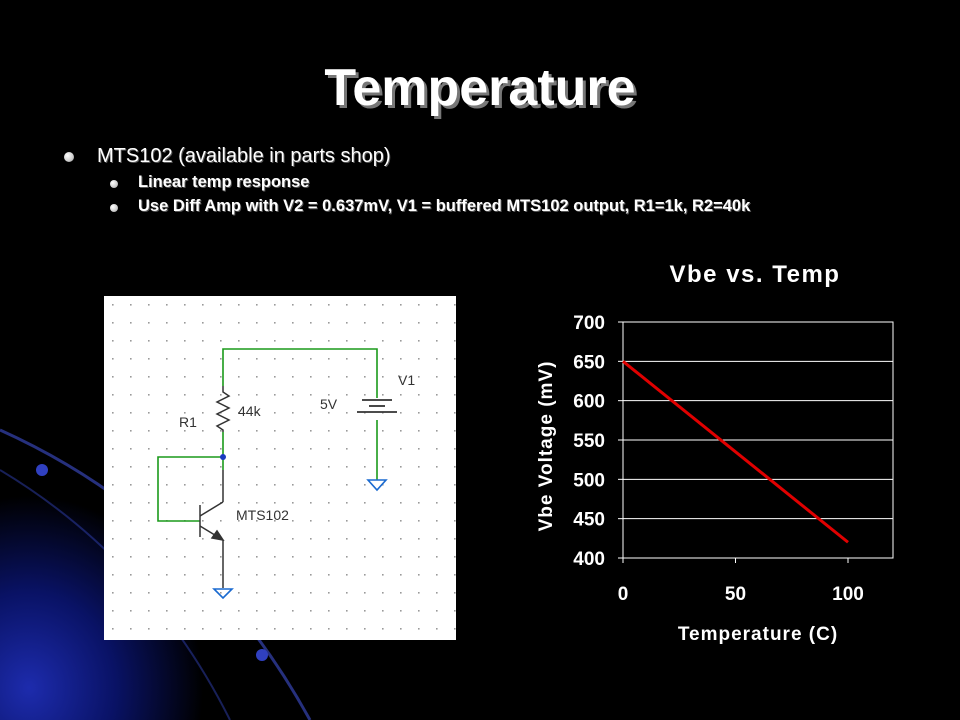  What do you see at coordinates (735, 452) in the screenshot?
I see `data-line` at bounding box center [735, 452].